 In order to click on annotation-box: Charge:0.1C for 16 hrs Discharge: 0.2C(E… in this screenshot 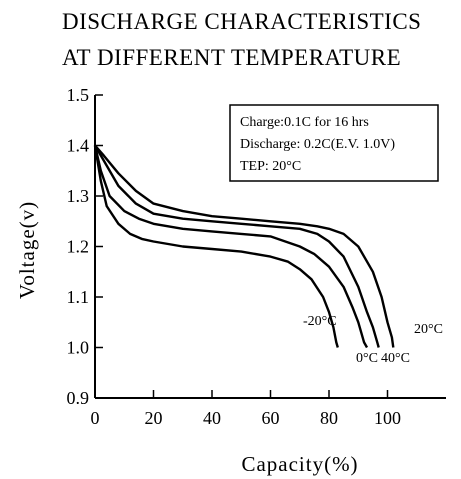, I will do `click(334, 143)`.